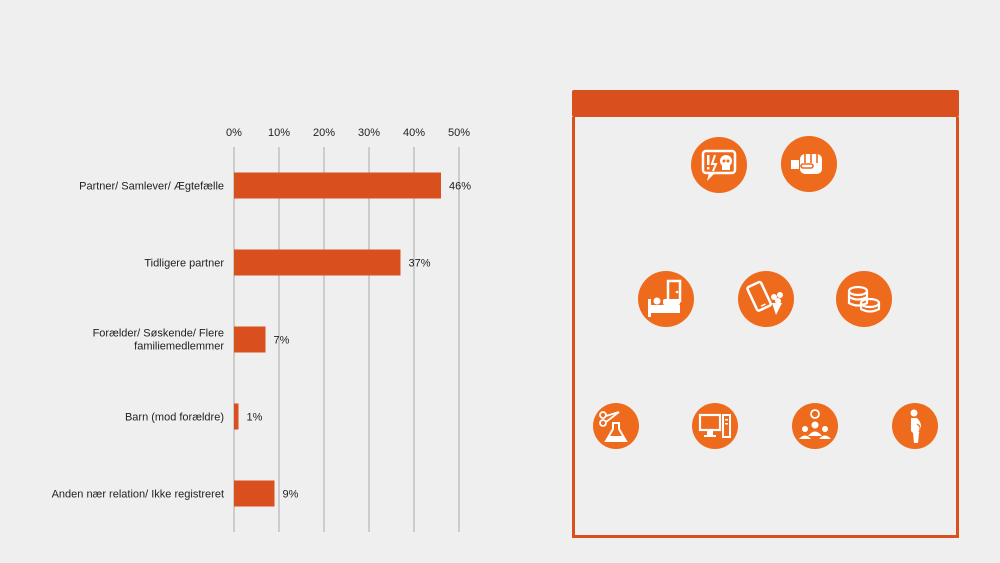 Image resolution: width=1000 pixels, height=563 pixels. Describe the element at coordinates (719, 165) in the screenshot. I see `threat-speech-skull-icon` at that location.